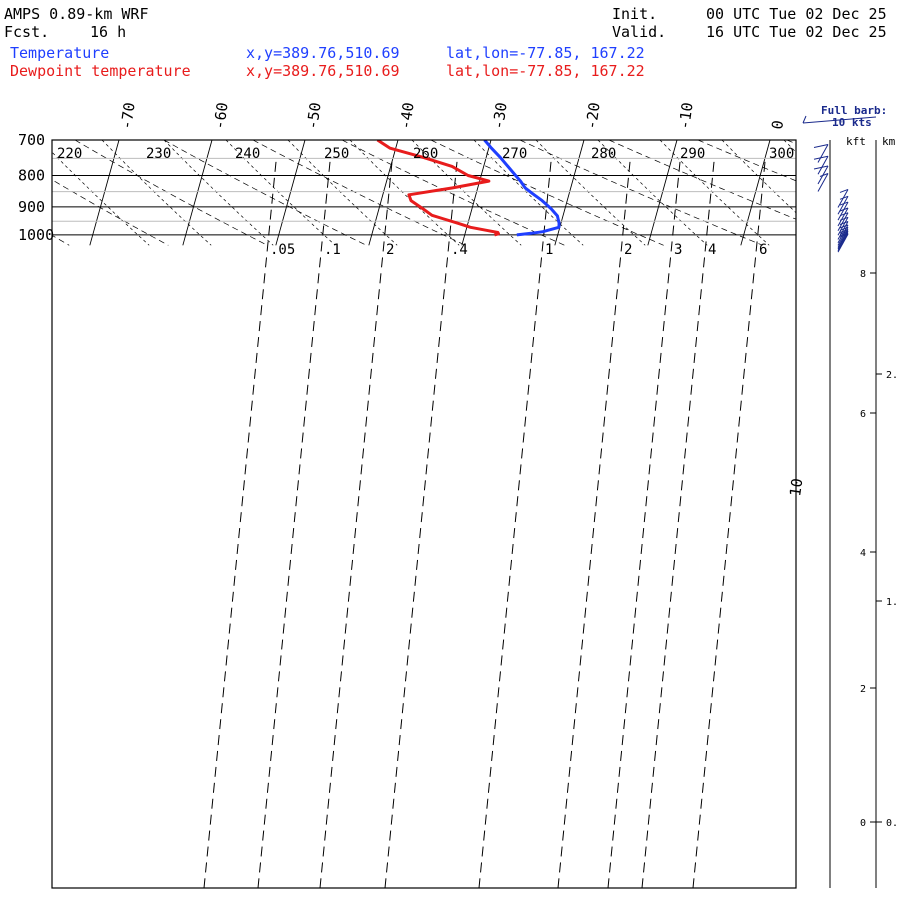  I want to click on dry-adiabat-label: 270, so click(514, 154).